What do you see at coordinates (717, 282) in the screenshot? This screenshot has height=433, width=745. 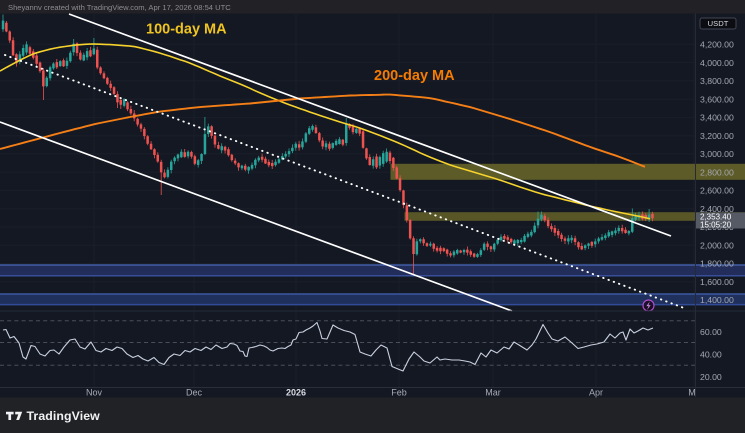 I see `svg-text: 1,600.00` at bounding box center [717, 282].